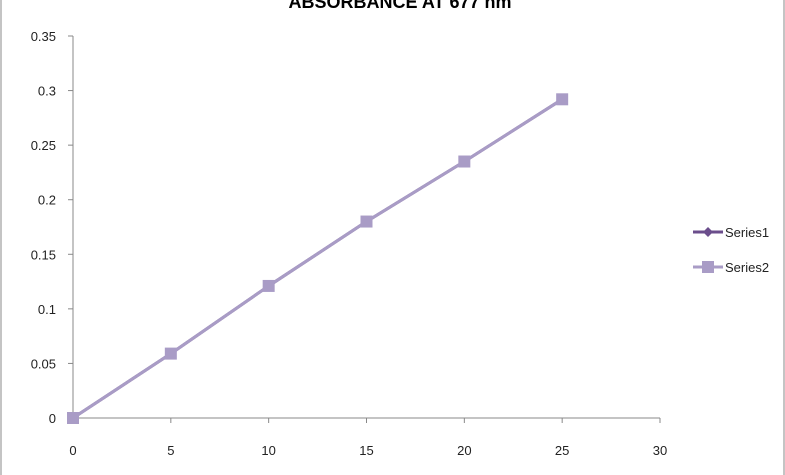 The image size is (785, 475). What do you see at coordinates (708, 232) in the screenshot?
I see `legend-marker-series1` at bounding box center [708, 232].